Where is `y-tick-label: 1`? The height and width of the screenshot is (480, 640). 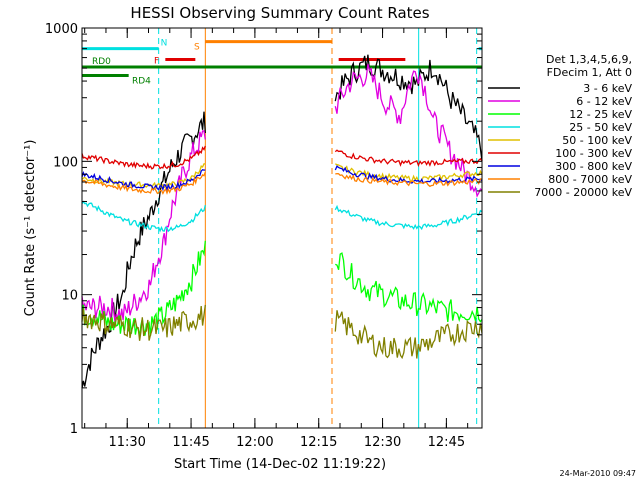 y-tick-label: 1 is located at coordinates (74, 429).